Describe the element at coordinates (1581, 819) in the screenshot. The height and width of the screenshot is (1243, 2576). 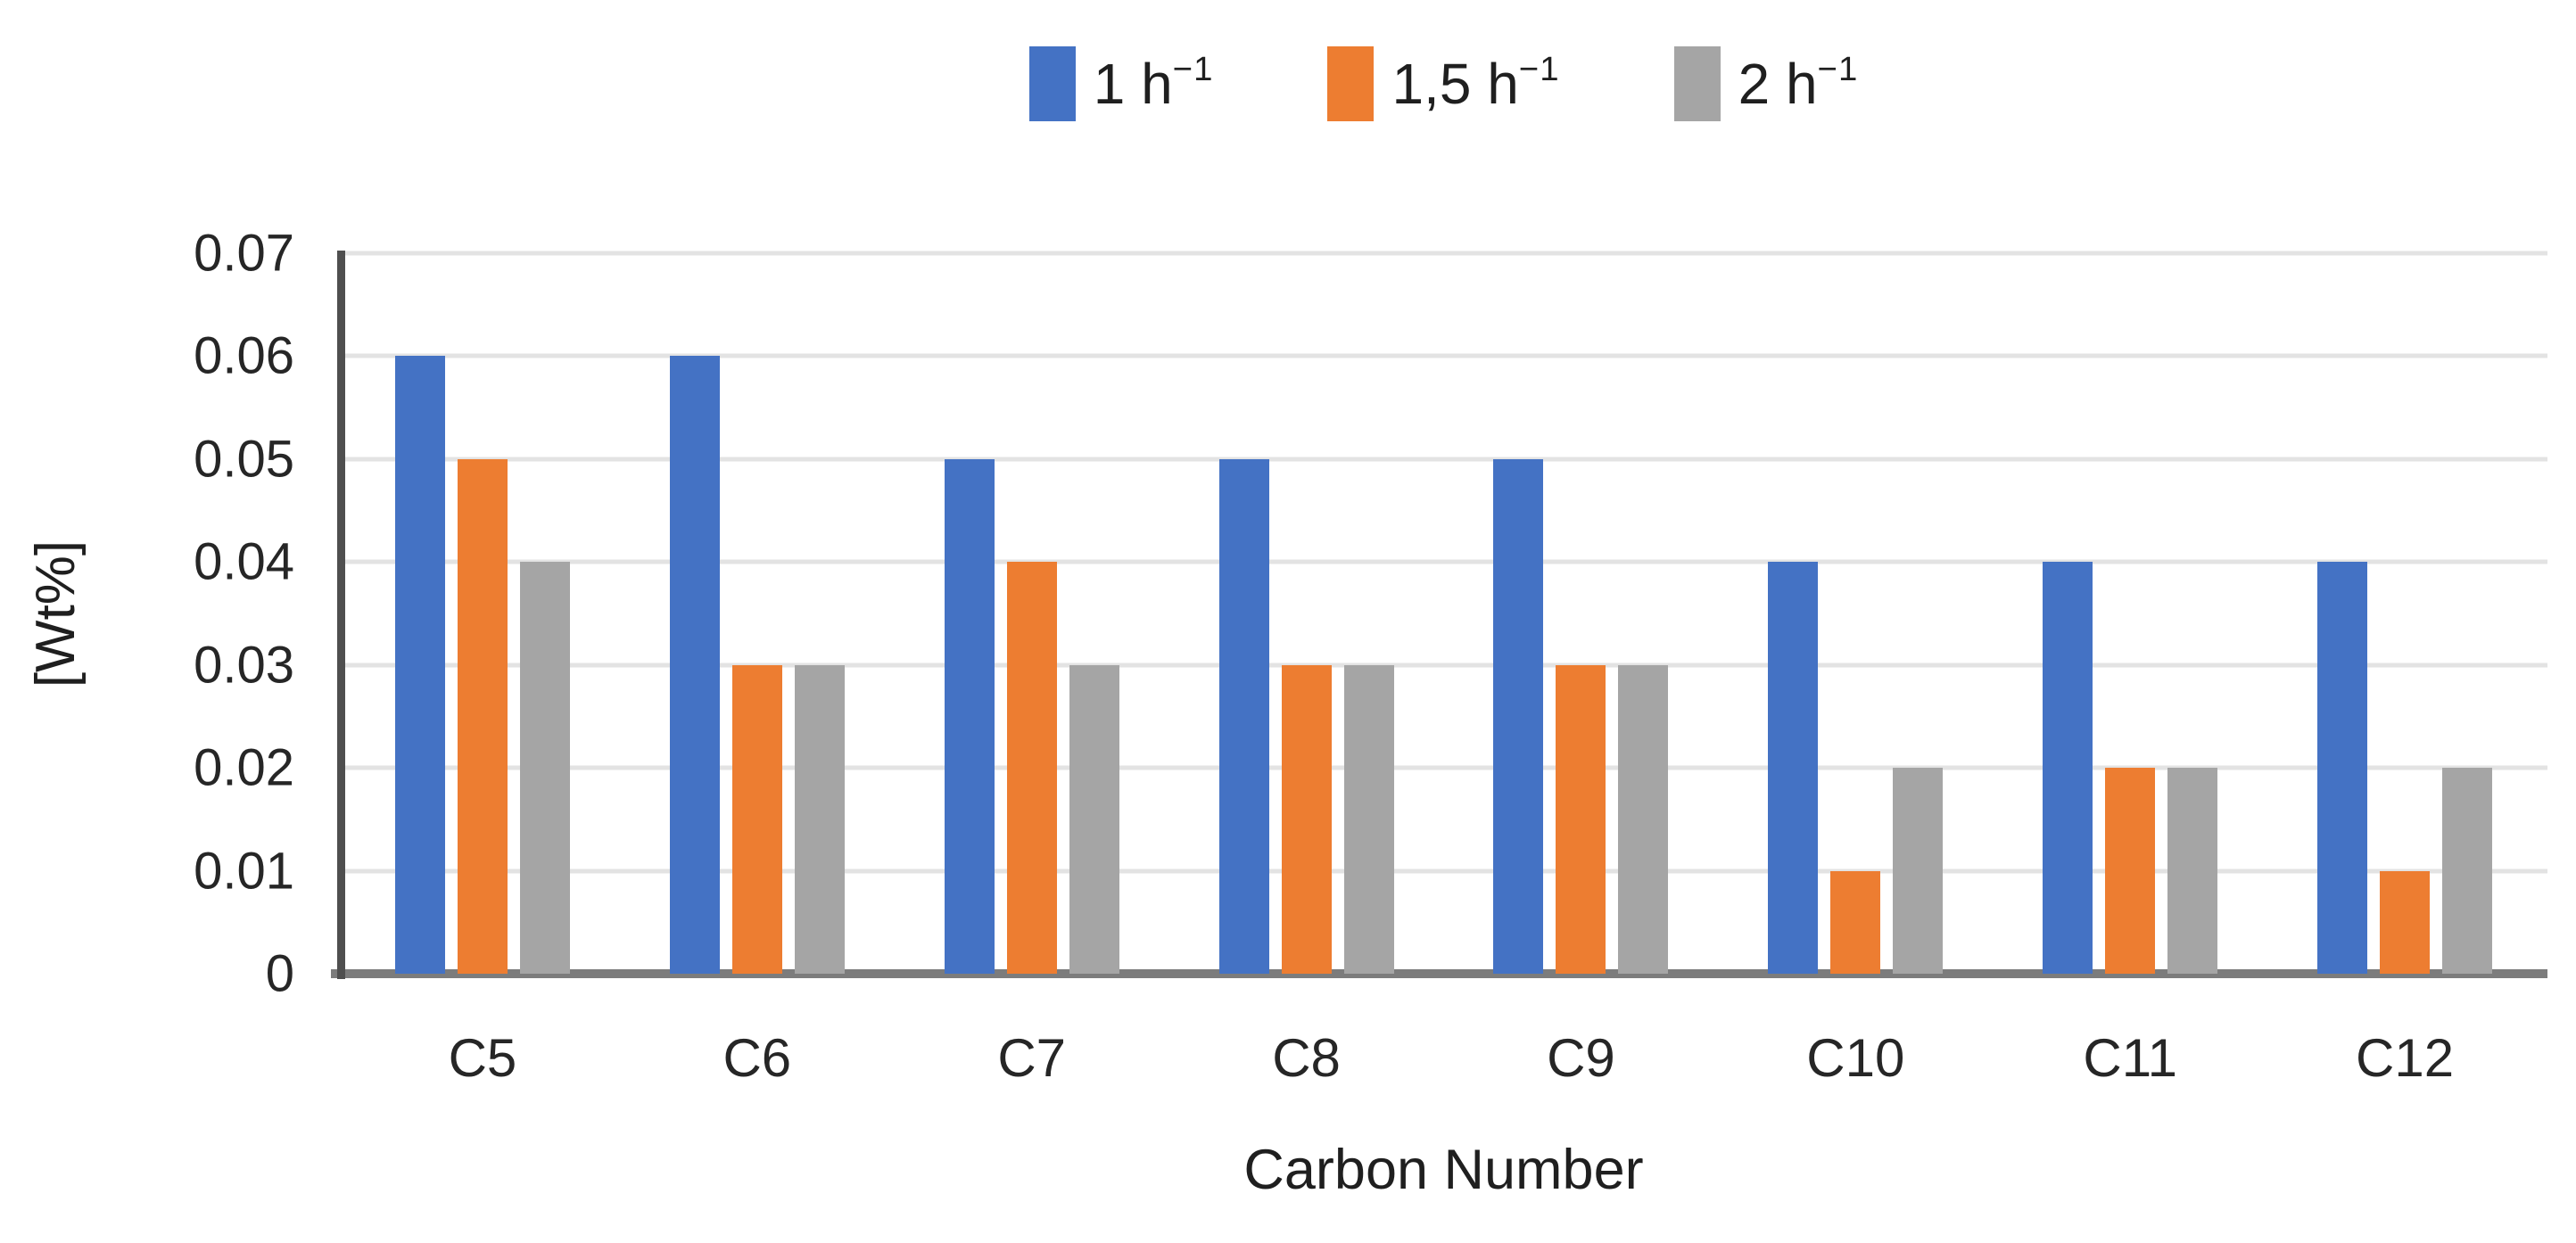
I see `bar-1-5-h-c9` at that location.